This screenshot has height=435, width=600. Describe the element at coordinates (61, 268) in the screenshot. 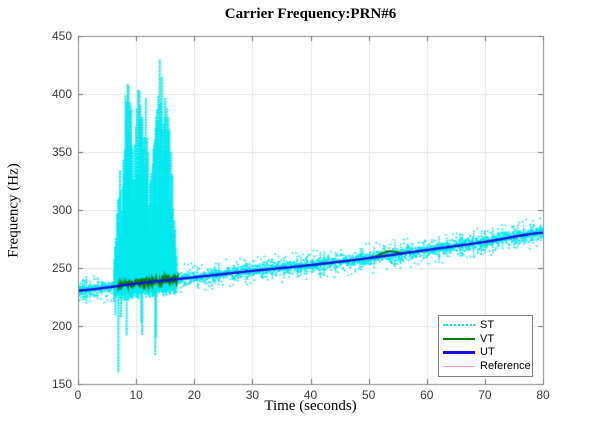

I see `y-tick-label-2: 250` at that location.